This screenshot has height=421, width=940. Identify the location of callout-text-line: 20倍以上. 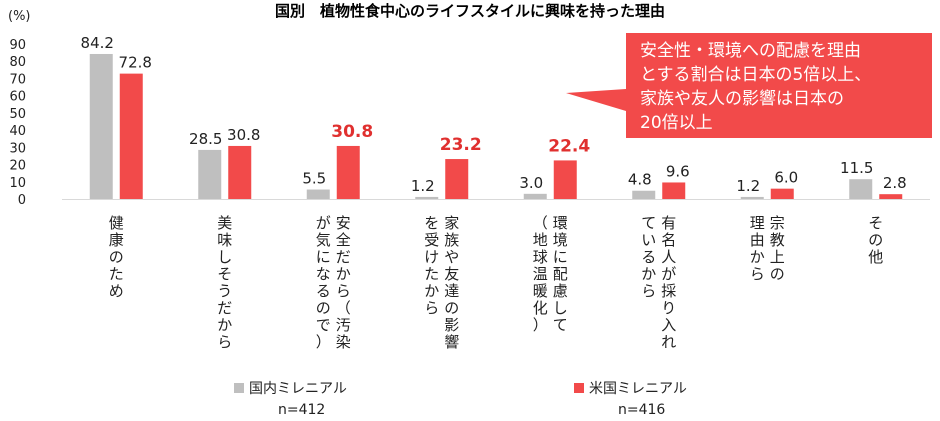
(676, 123).